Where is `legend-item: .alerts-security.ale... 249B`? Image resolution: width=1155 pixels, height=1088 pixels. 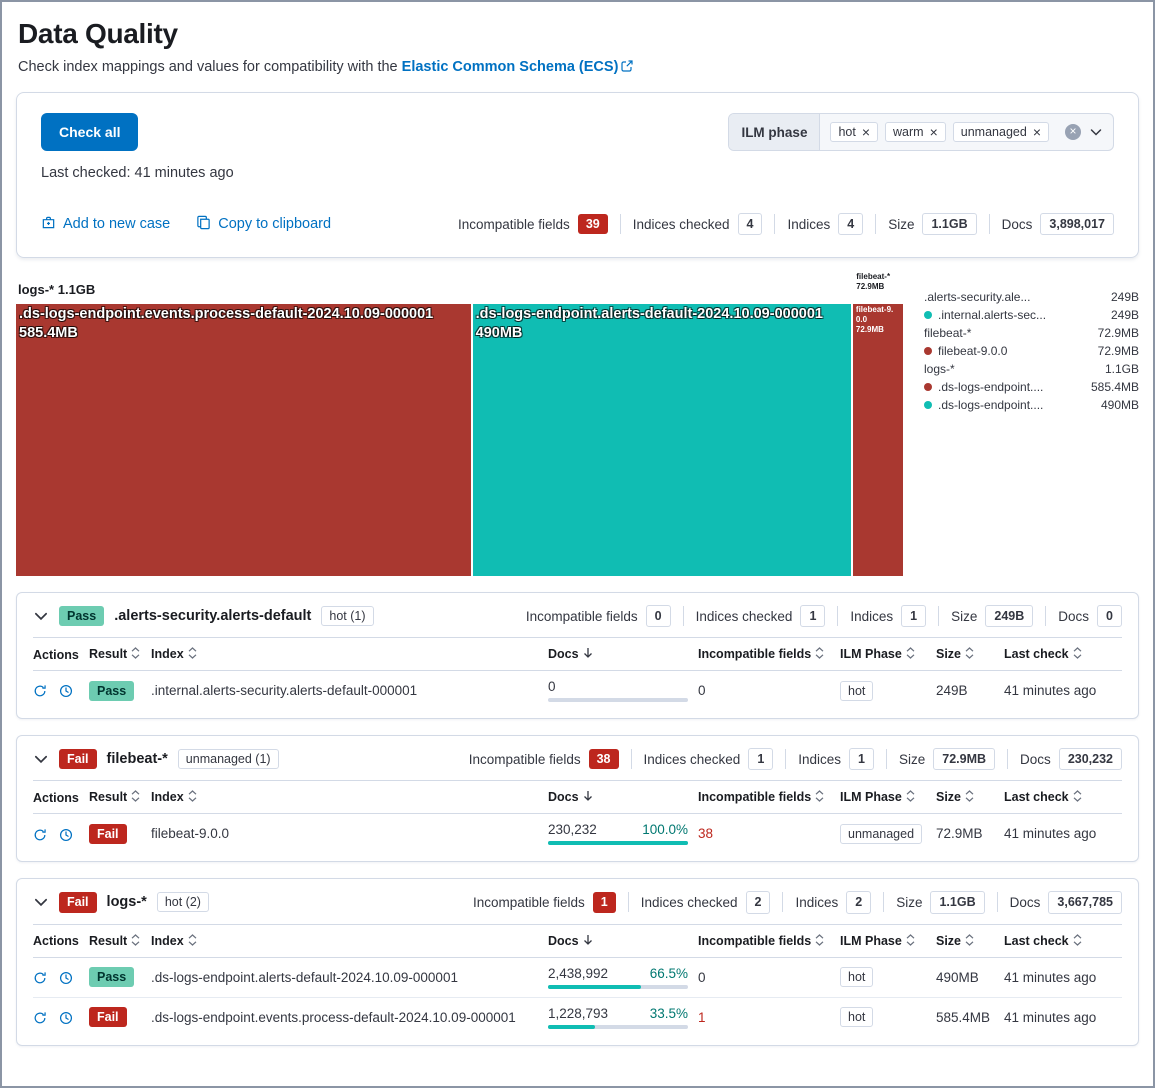
legend-item: .alerts-security.ale... 249B is located at coordinates (1031, 297).